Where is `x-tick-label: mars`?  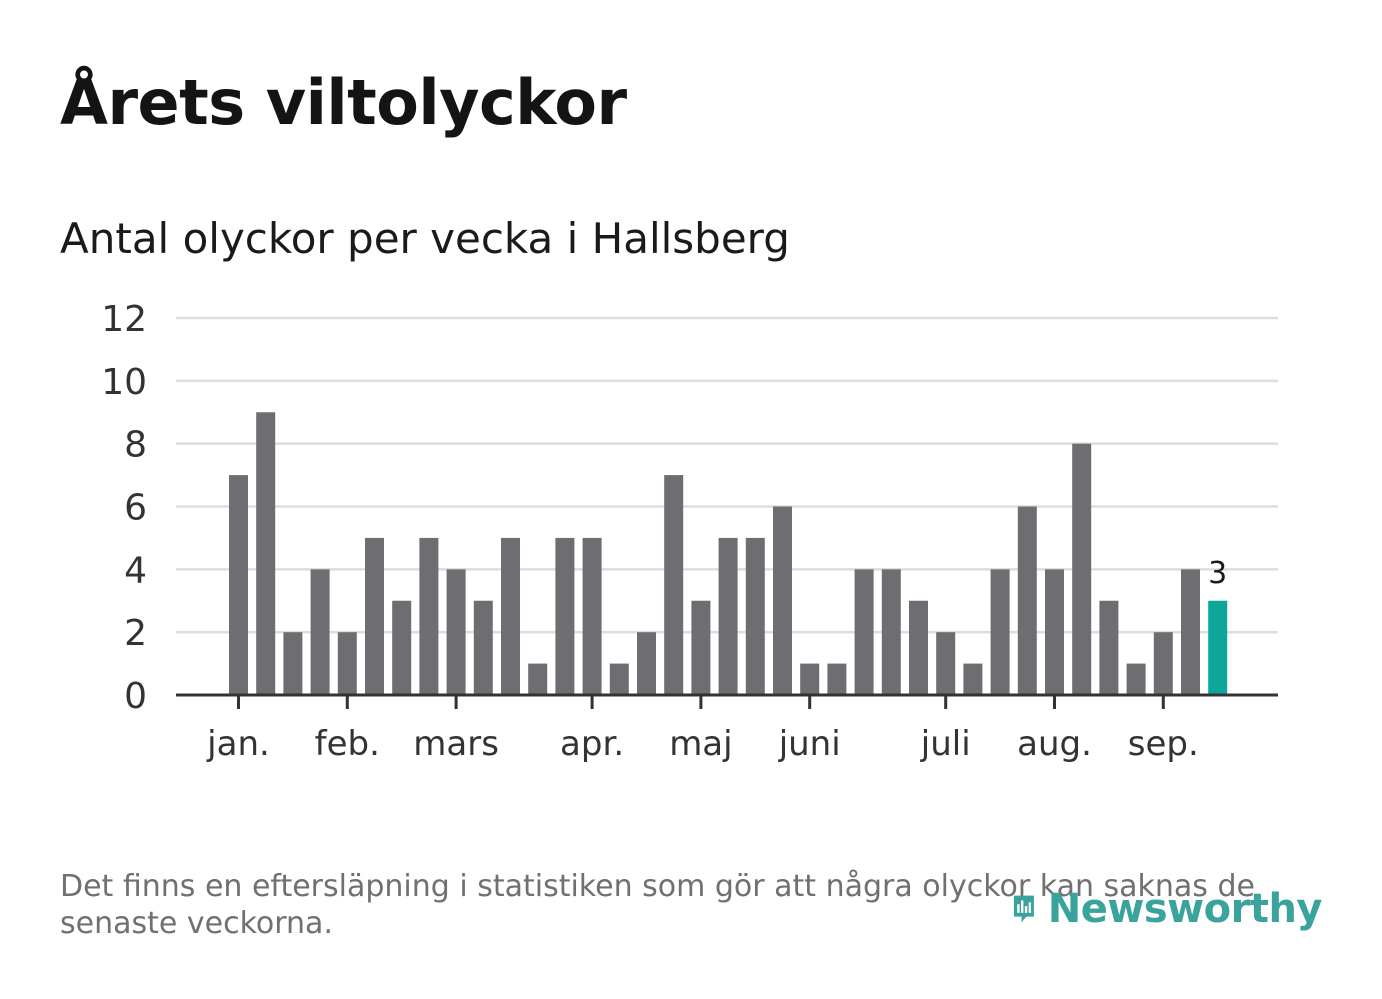 x-tick-label: mars is located at coordinates (456, 744).